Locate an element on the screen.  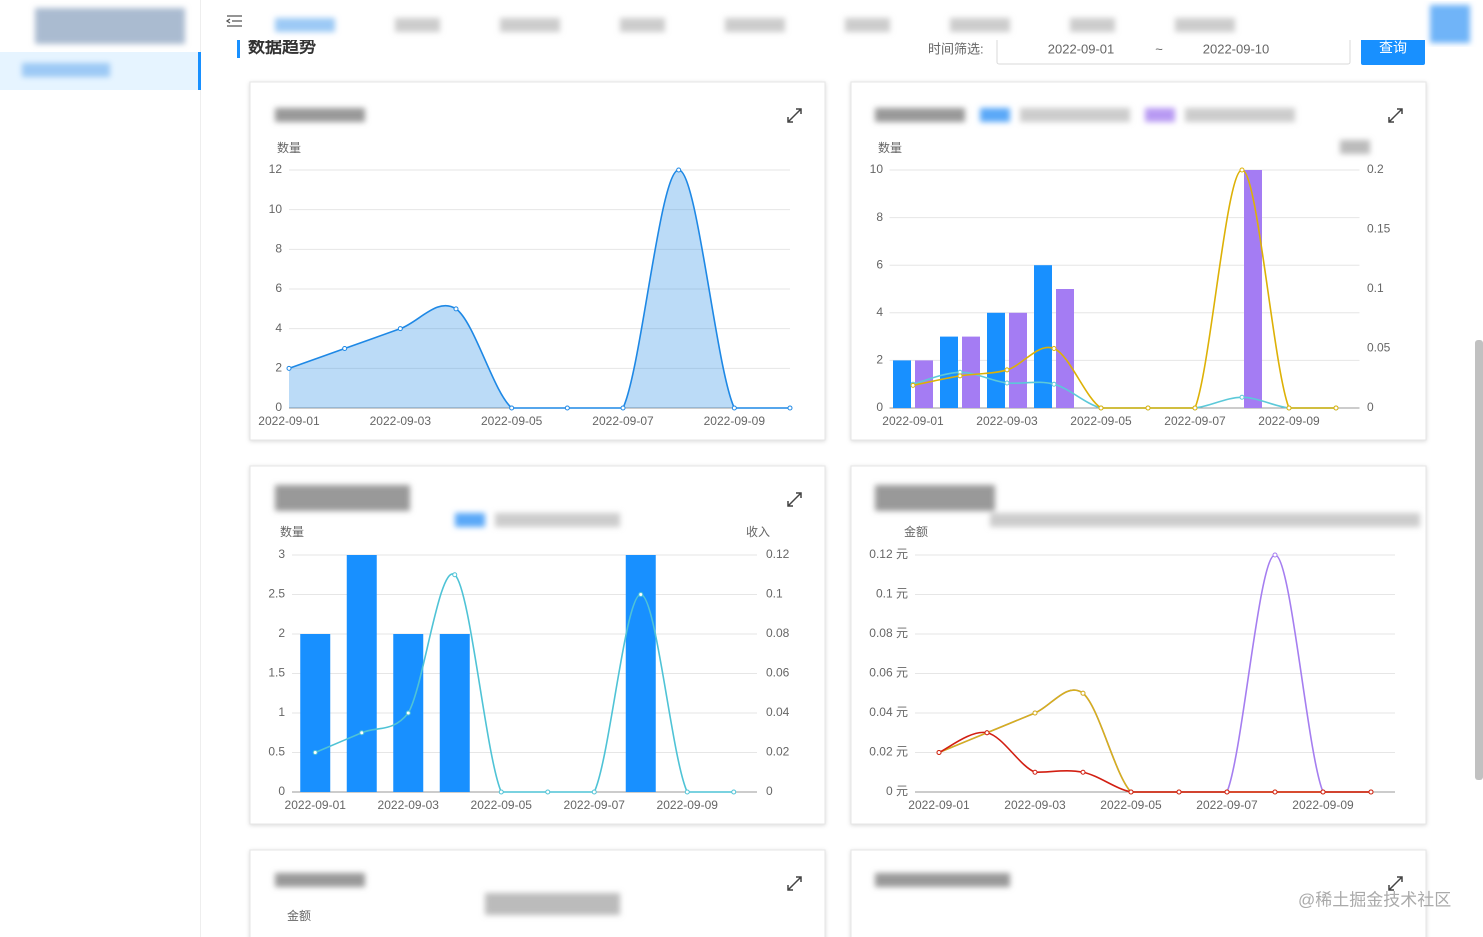
top-tabs is located at coordinates (872, 24).